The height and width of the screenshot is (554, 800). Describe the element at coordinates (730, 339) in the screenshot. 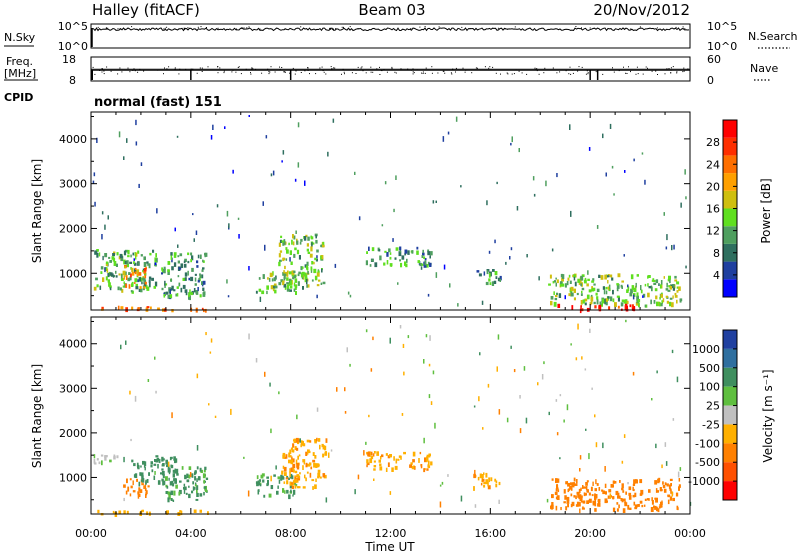

I see `velocity-colorbar-segment` at that location.